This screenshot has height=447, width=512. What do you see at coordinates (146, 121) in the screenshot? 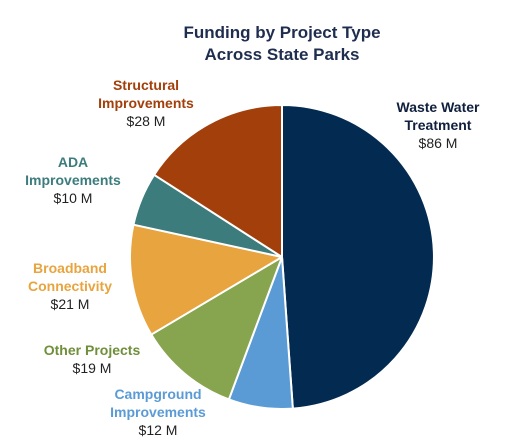
I see `slice-value-structural-improvements: $28 M` at bounding box center [146, 121].